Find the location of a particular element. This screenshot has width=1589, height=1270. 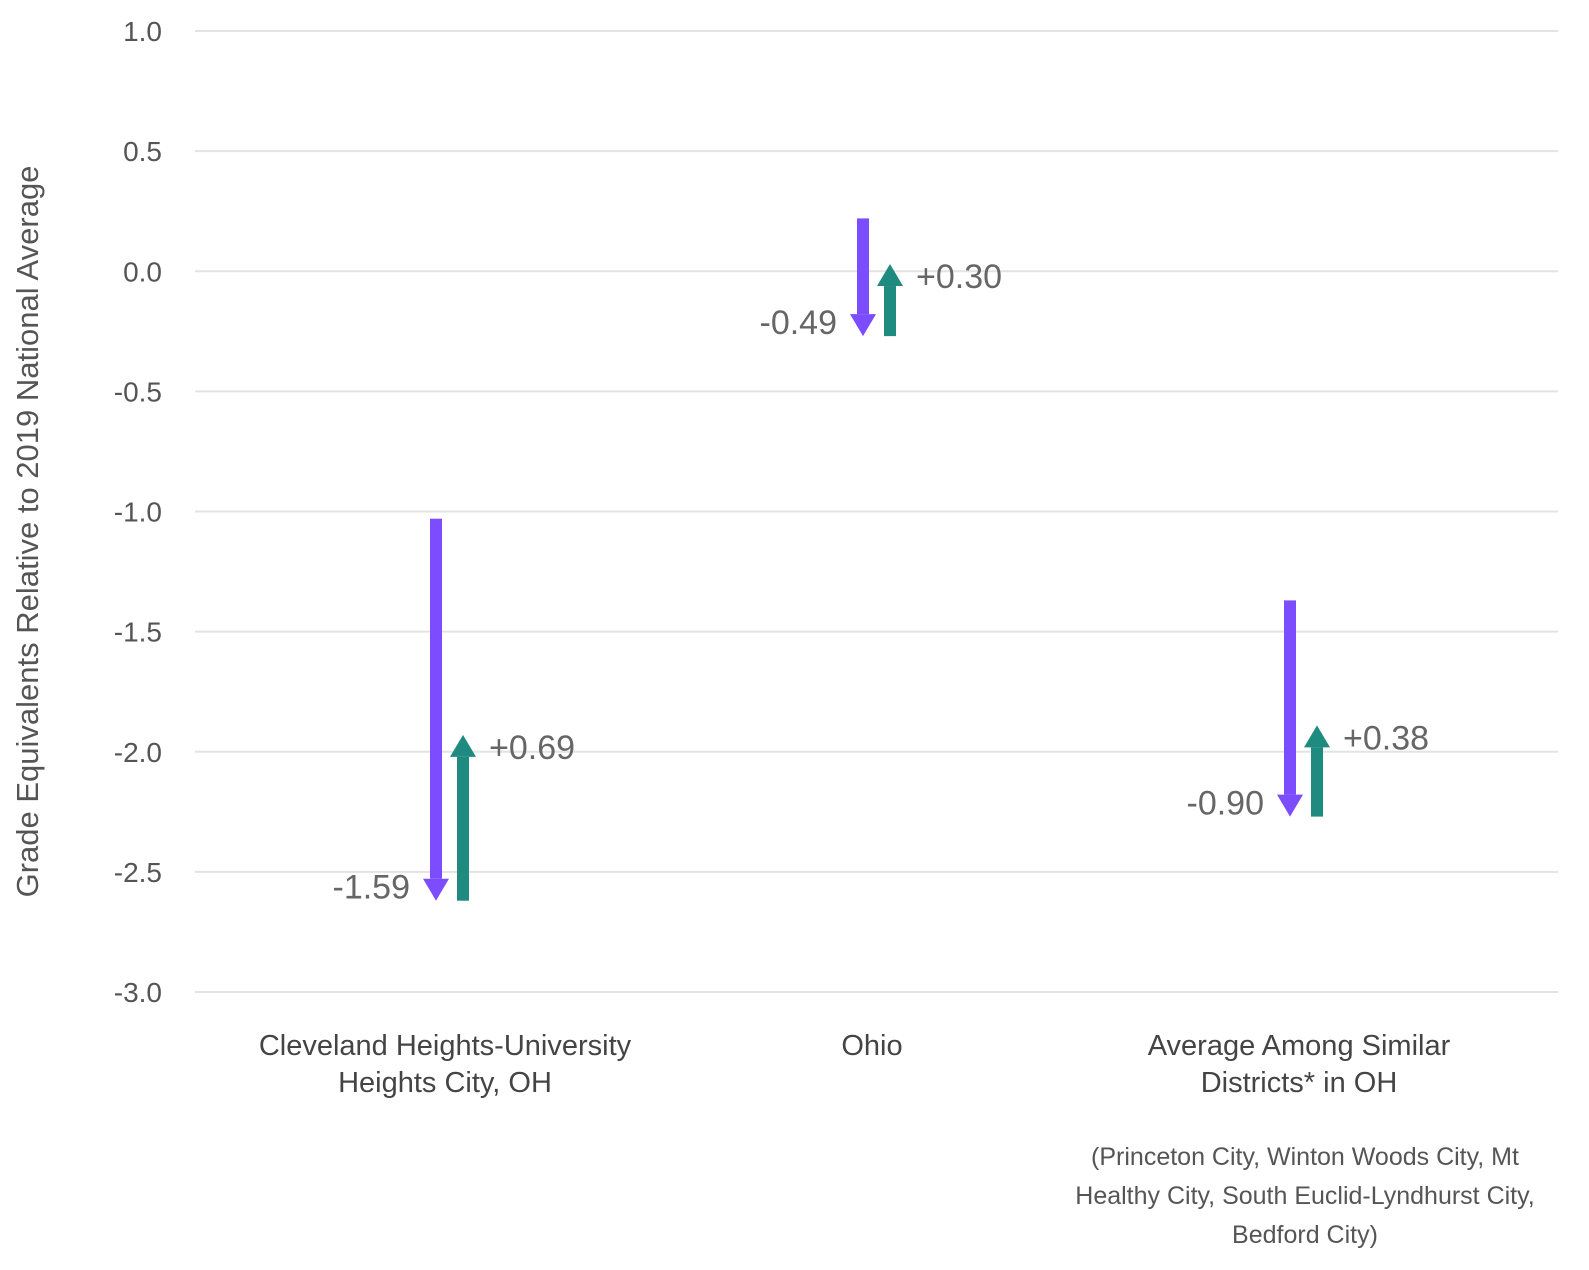

y-tick-label: -2.0 is located at coordinates (138, 752).